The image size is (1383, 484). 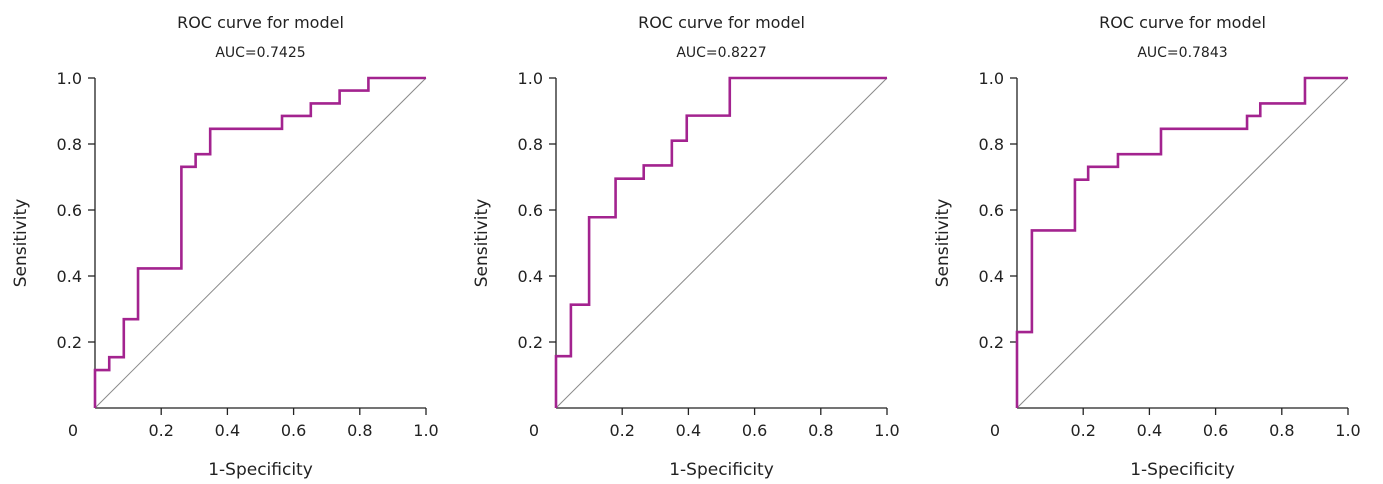 What do you see at coordinates (260, 53) in the screenshot?
I see `chart-subtitle: AUC=0.7425` at bounding box center [260, 53].